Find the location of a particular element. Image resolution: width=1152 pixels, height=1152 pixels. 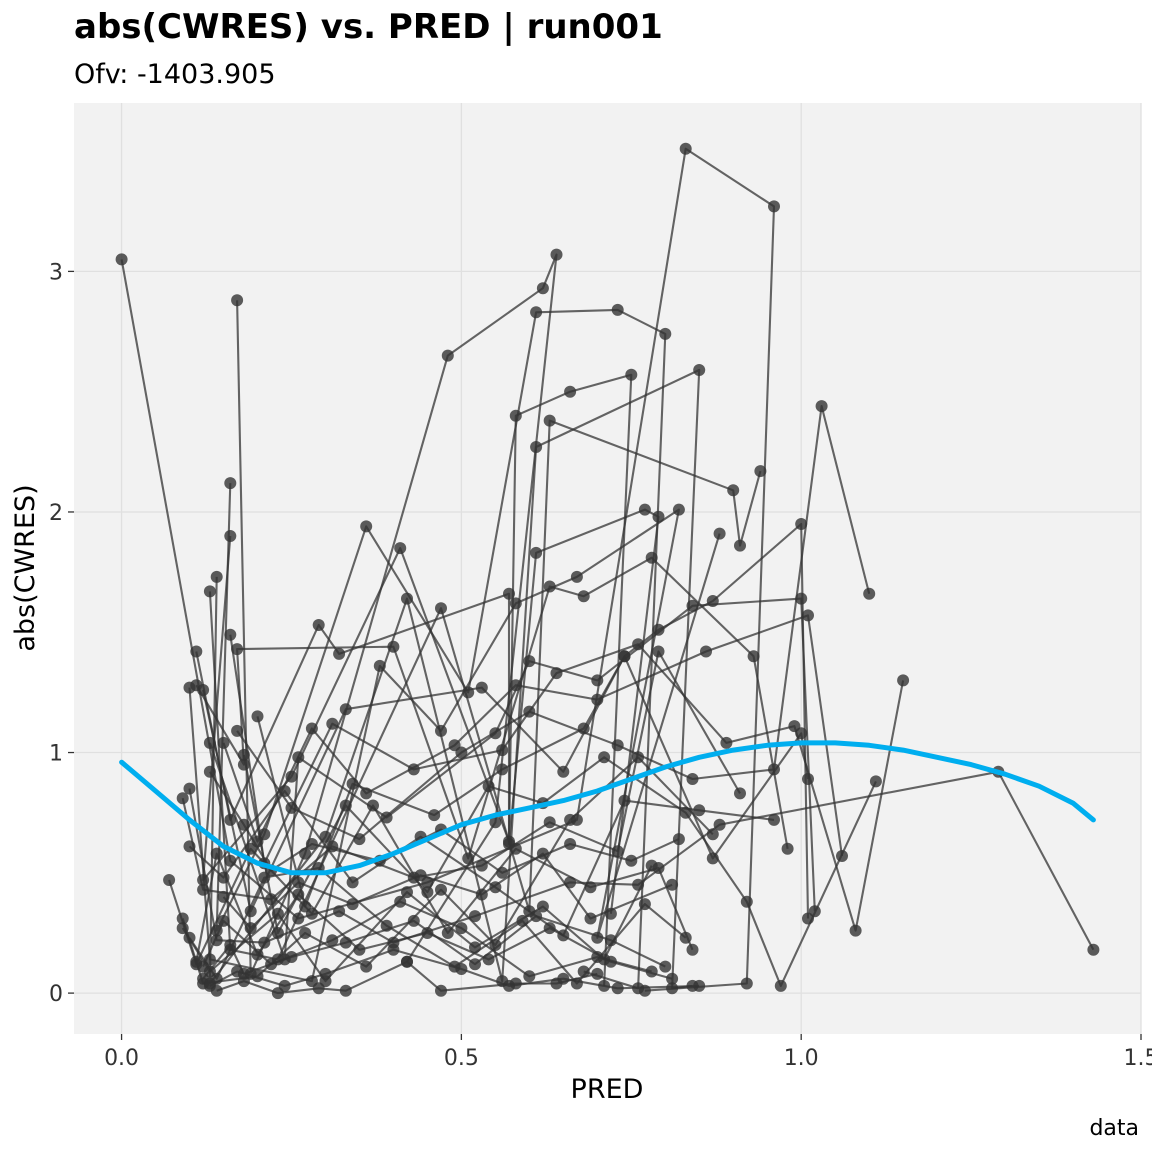

smooth-line is located at coordinates (607, 808).